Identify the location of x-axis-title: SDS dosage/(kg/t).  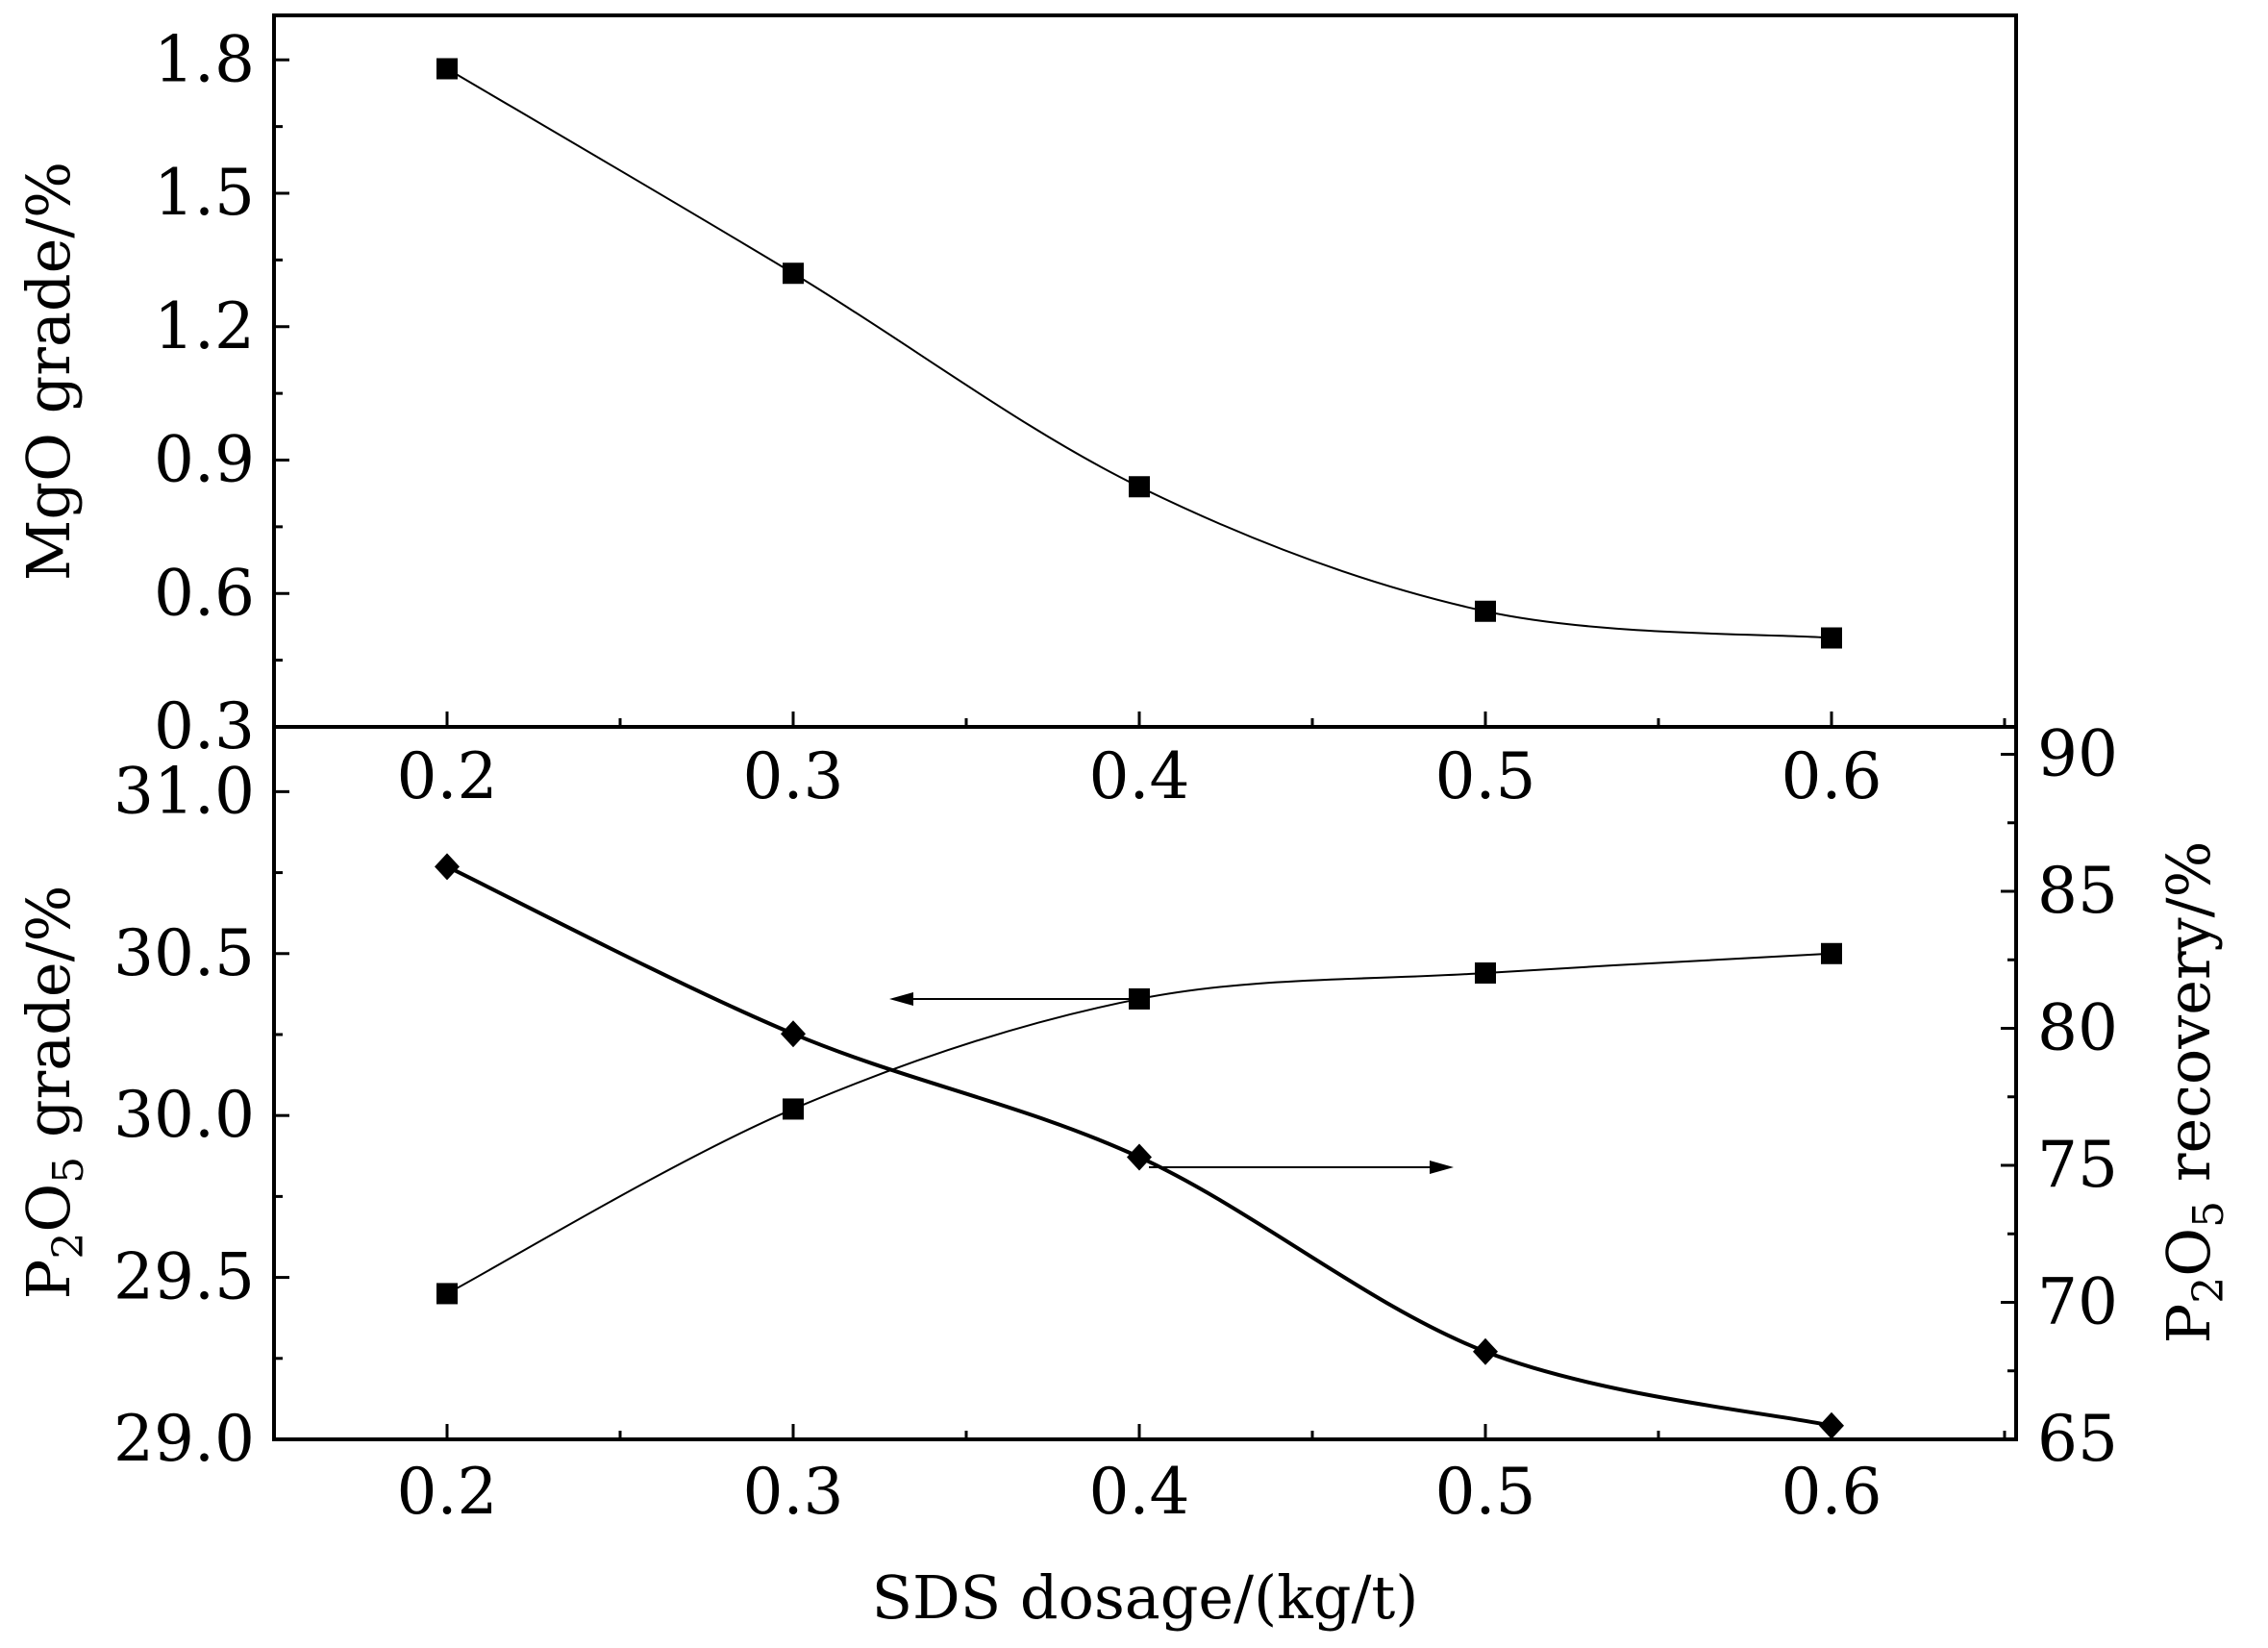
(1145, 1597).